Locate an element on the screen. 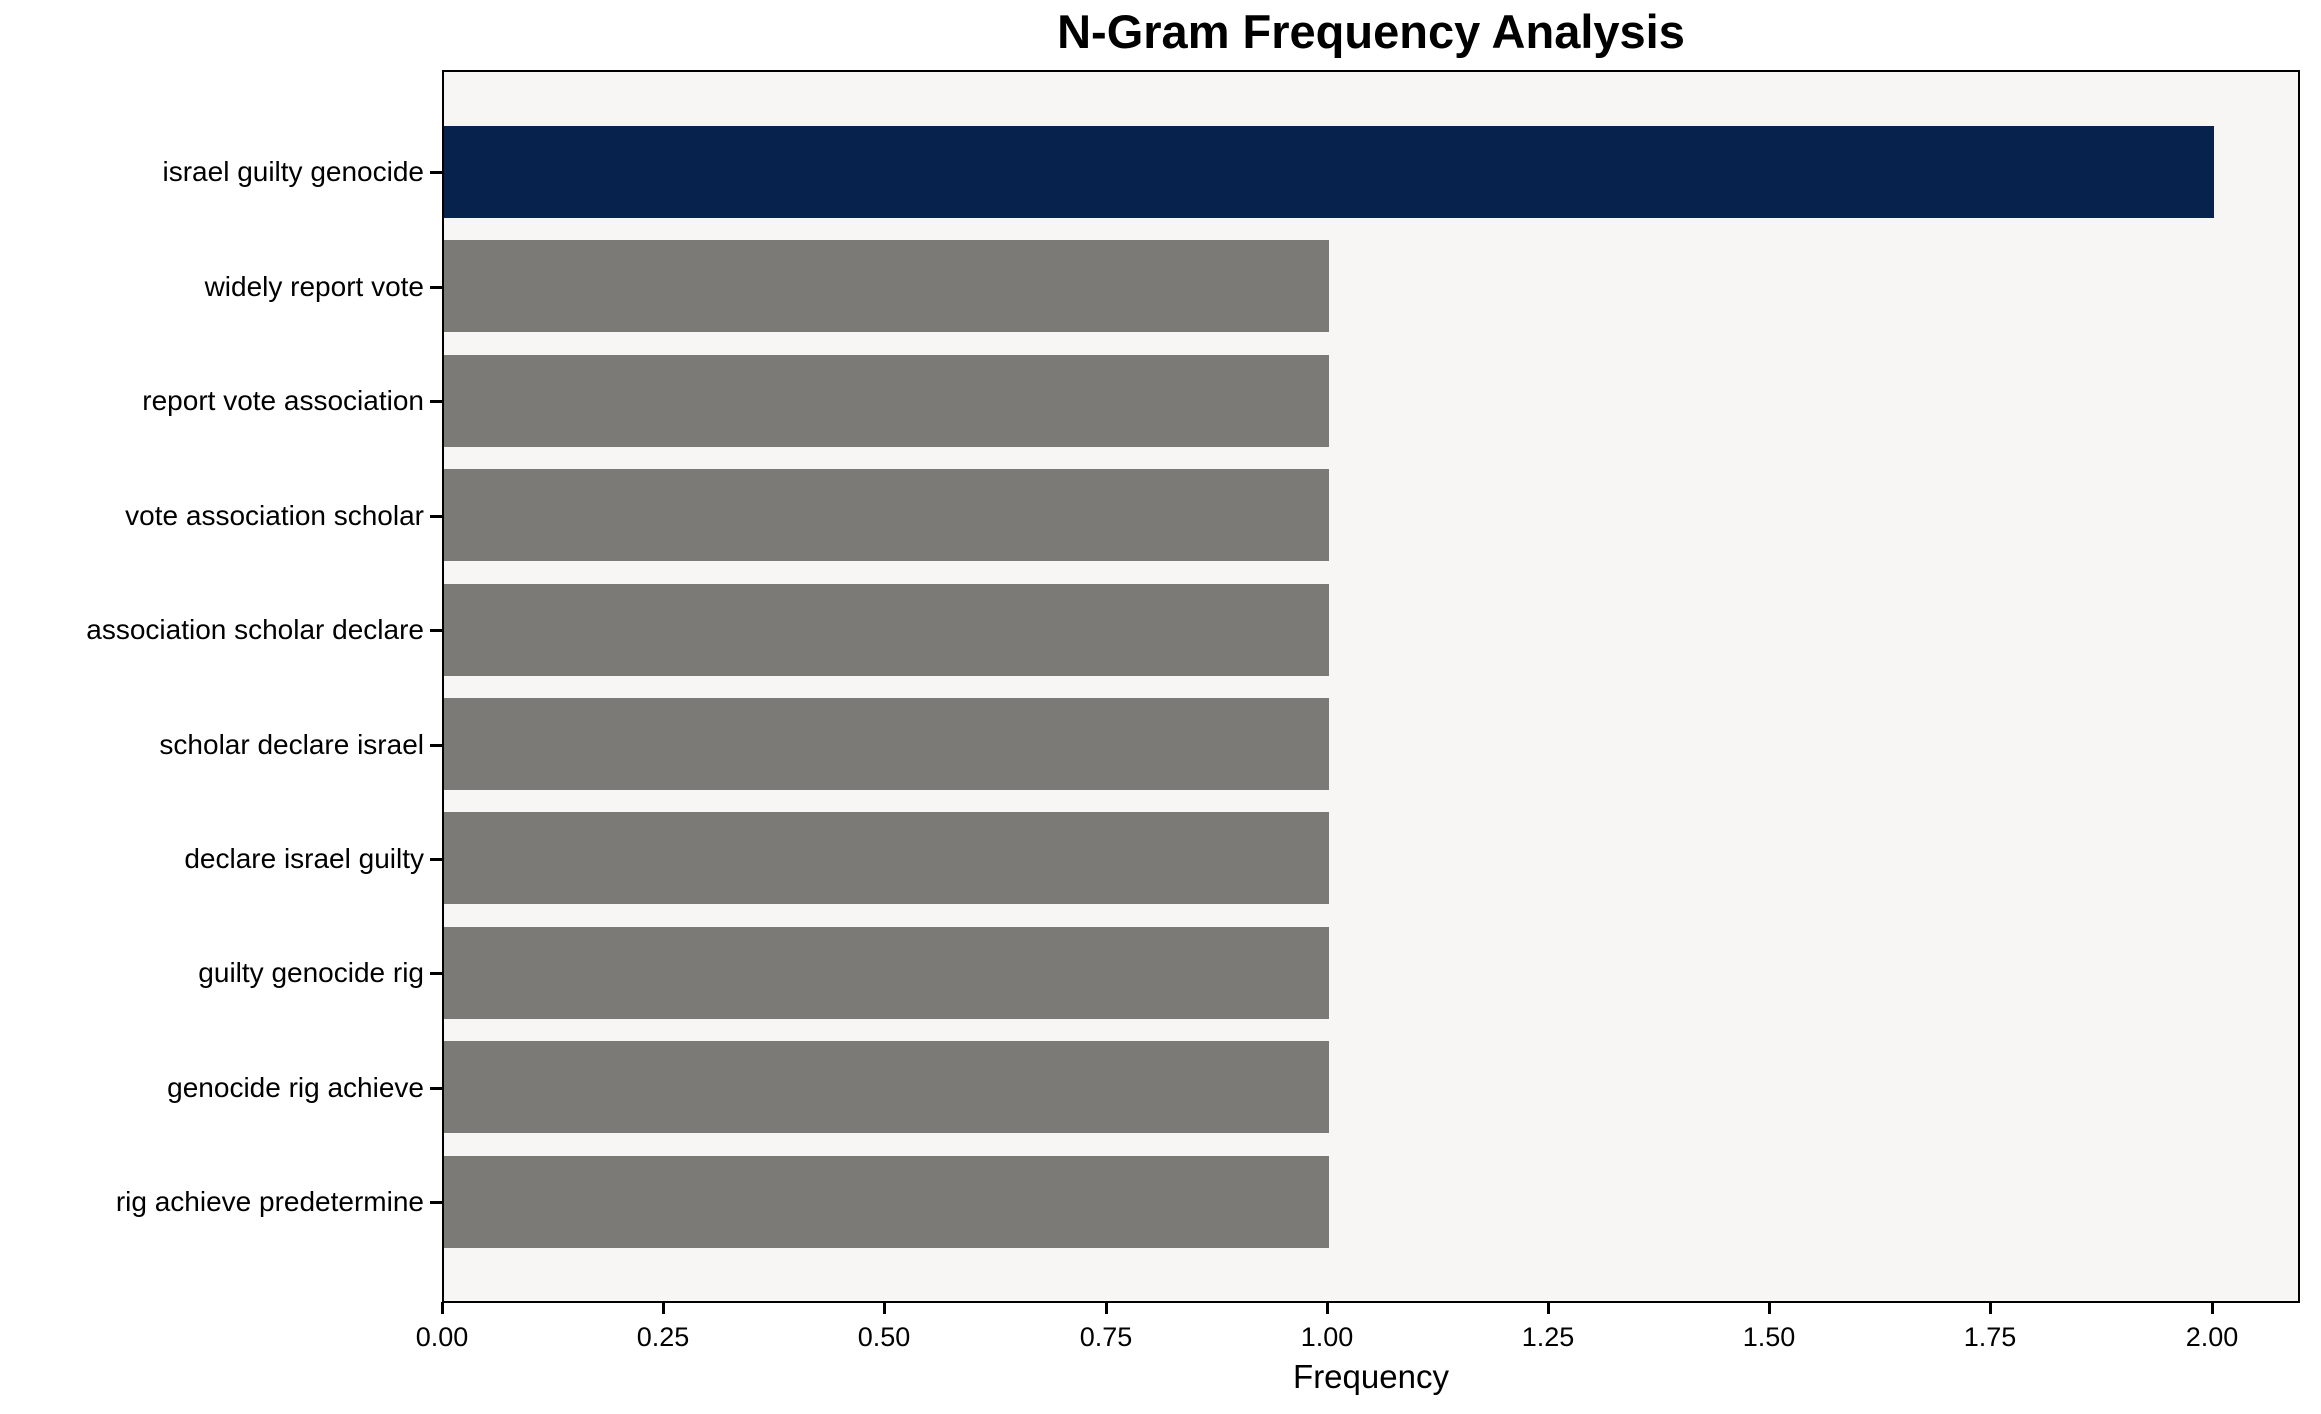 Image resolution: width=2321 pixels, height=1414 pixels. y-tick-label: vote association scholar is located at coordinates (274, 515).